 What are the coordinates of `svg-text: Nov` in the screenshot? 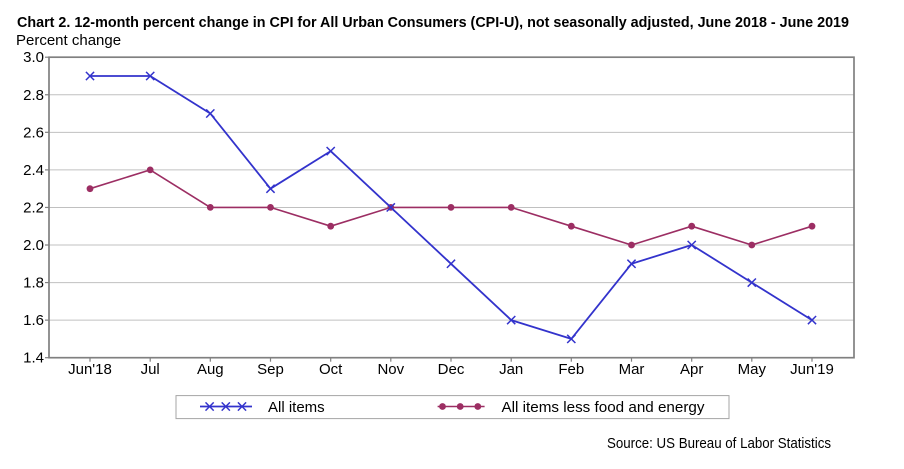 It's located at (390, 369).